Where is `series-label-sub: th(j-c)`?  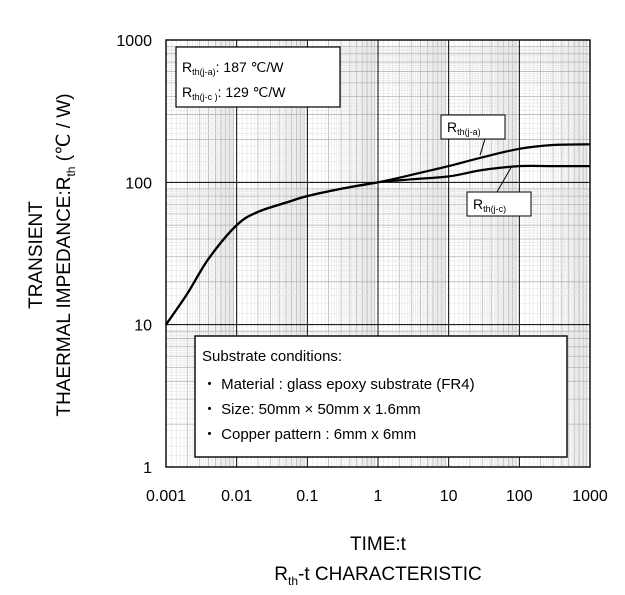
series-label-sub: th(j-c) is located at coordinates (494, 209).